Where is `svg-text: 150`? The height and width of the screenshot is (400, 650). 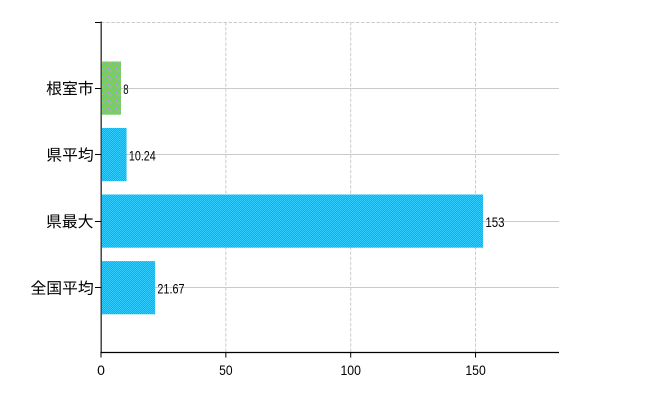 svg-text: 150 is located at coordinates (475, 370).